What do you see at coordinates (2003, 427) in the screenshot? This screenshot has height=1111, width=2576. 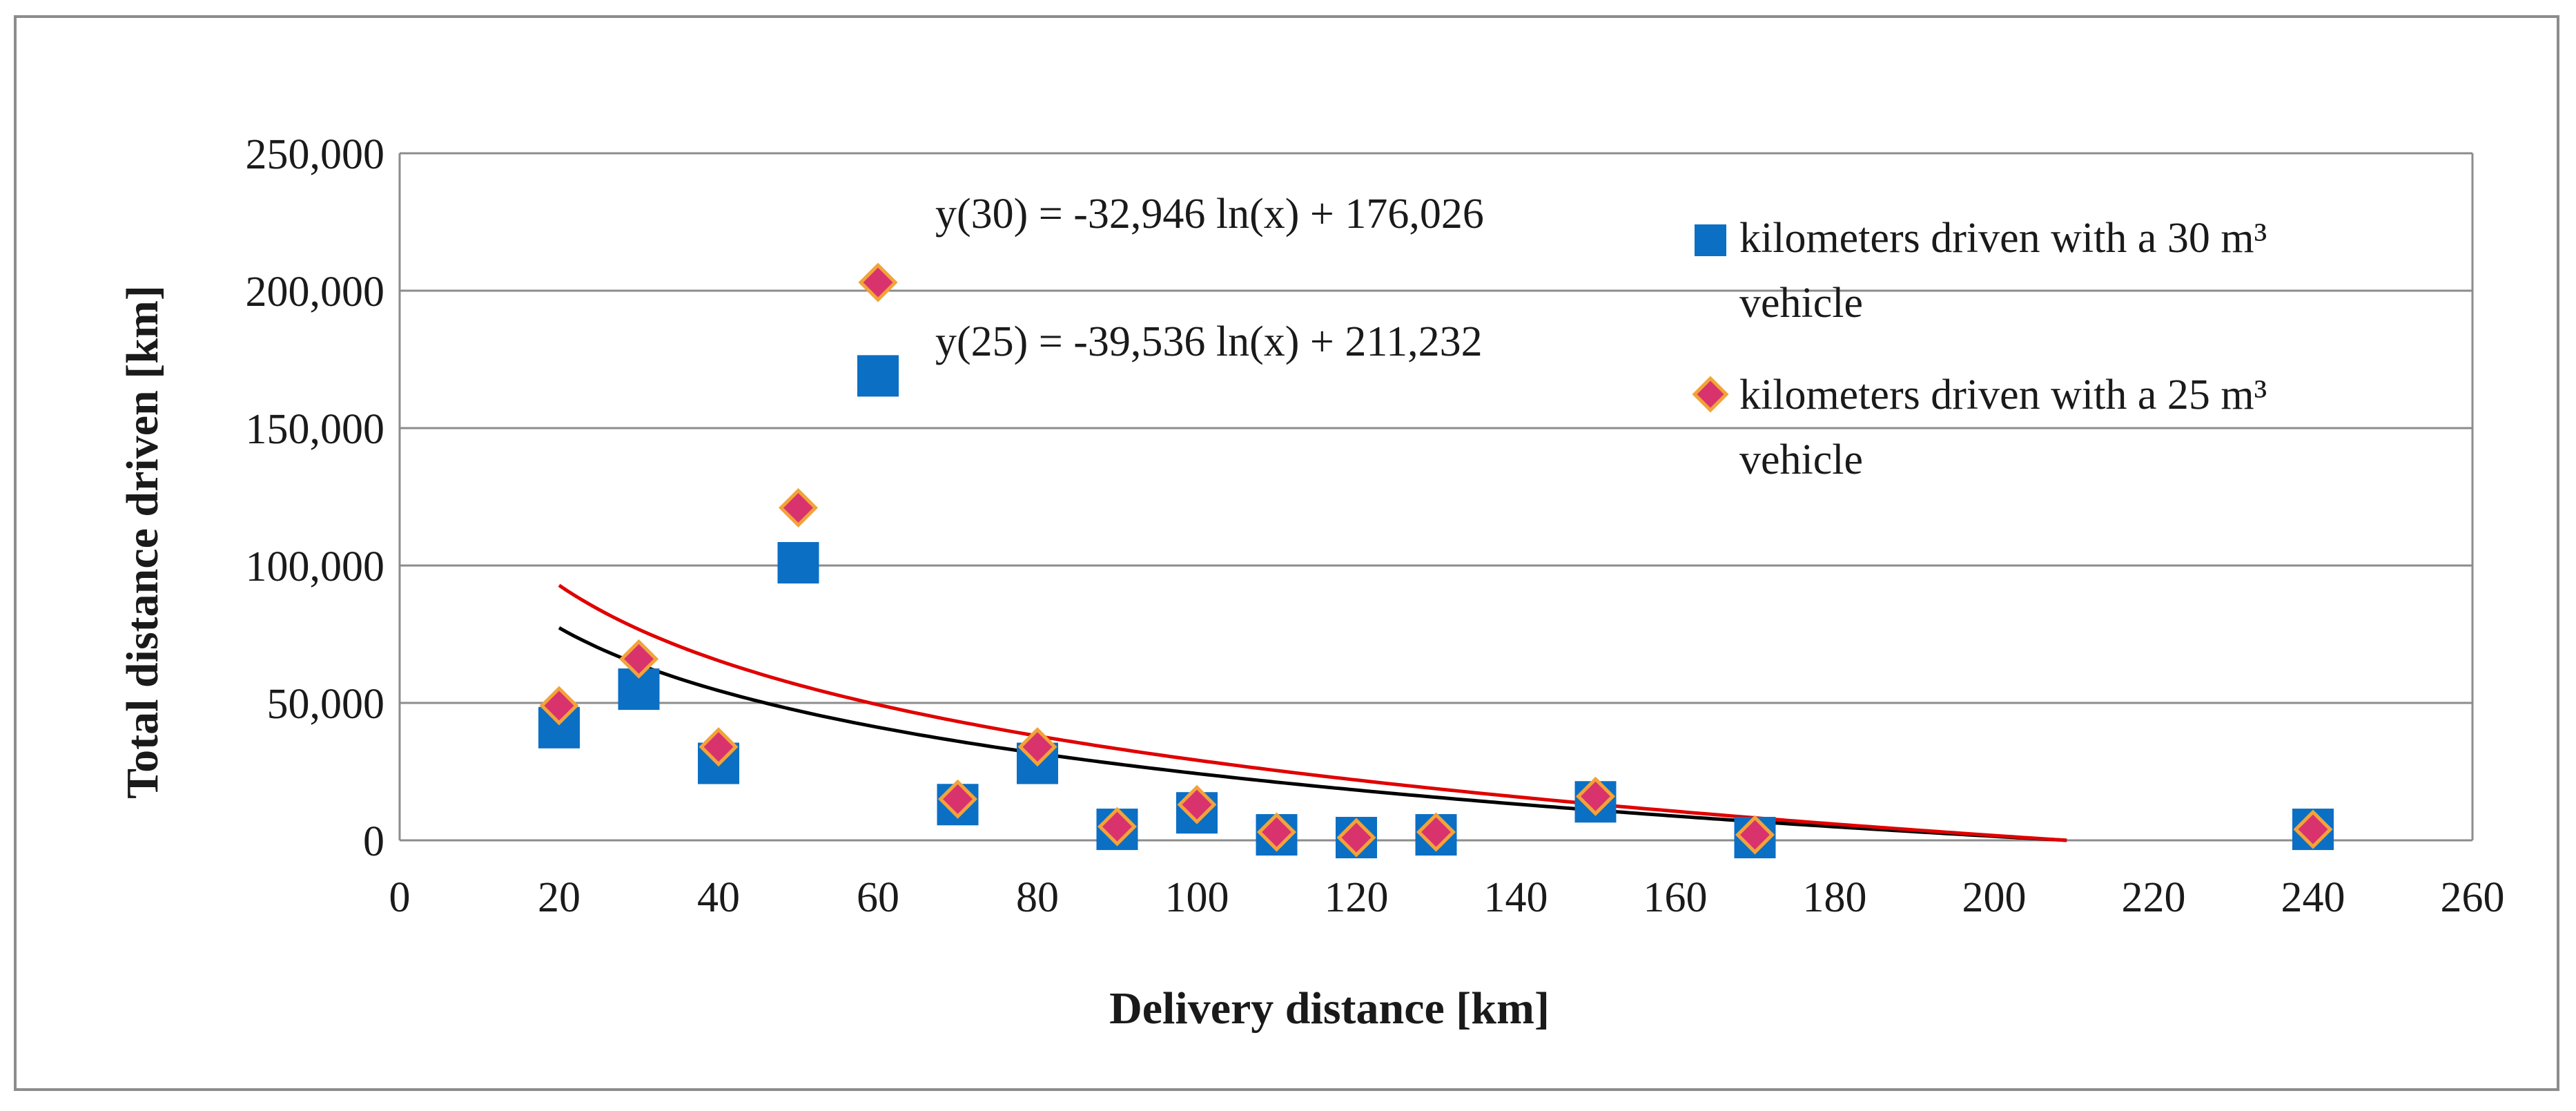 I see `legend-label-25m3: kilometers driven with a 25 m³ vehicle` at bounding box center [2003, 427].